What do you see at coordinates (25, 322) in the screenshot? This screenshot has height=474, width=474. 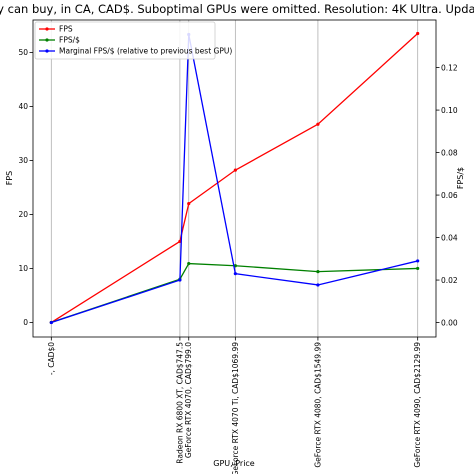 I see `y-tick-label-left: 0` at bounding box center [25, 322].